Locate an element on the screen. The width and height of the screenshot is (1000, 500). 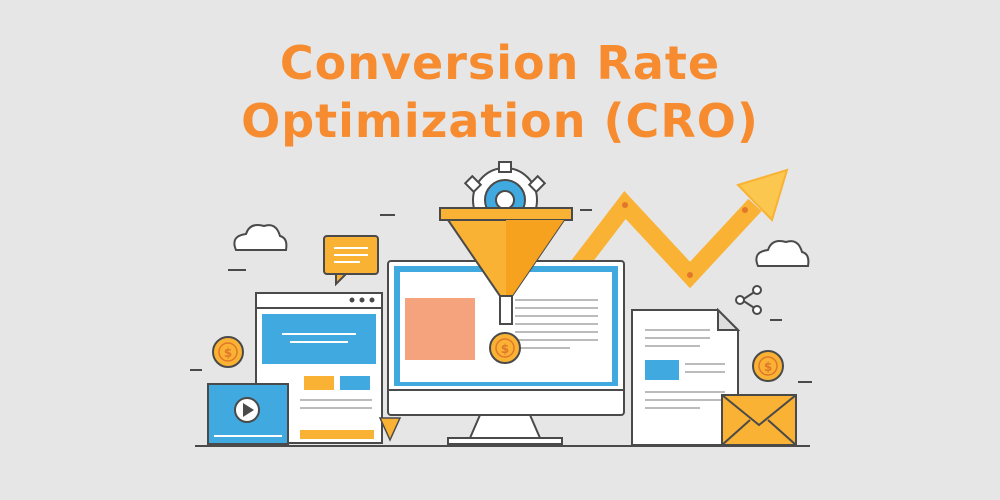
title-line-2: Optimization (CRO) is located at coordinates (500, 121).